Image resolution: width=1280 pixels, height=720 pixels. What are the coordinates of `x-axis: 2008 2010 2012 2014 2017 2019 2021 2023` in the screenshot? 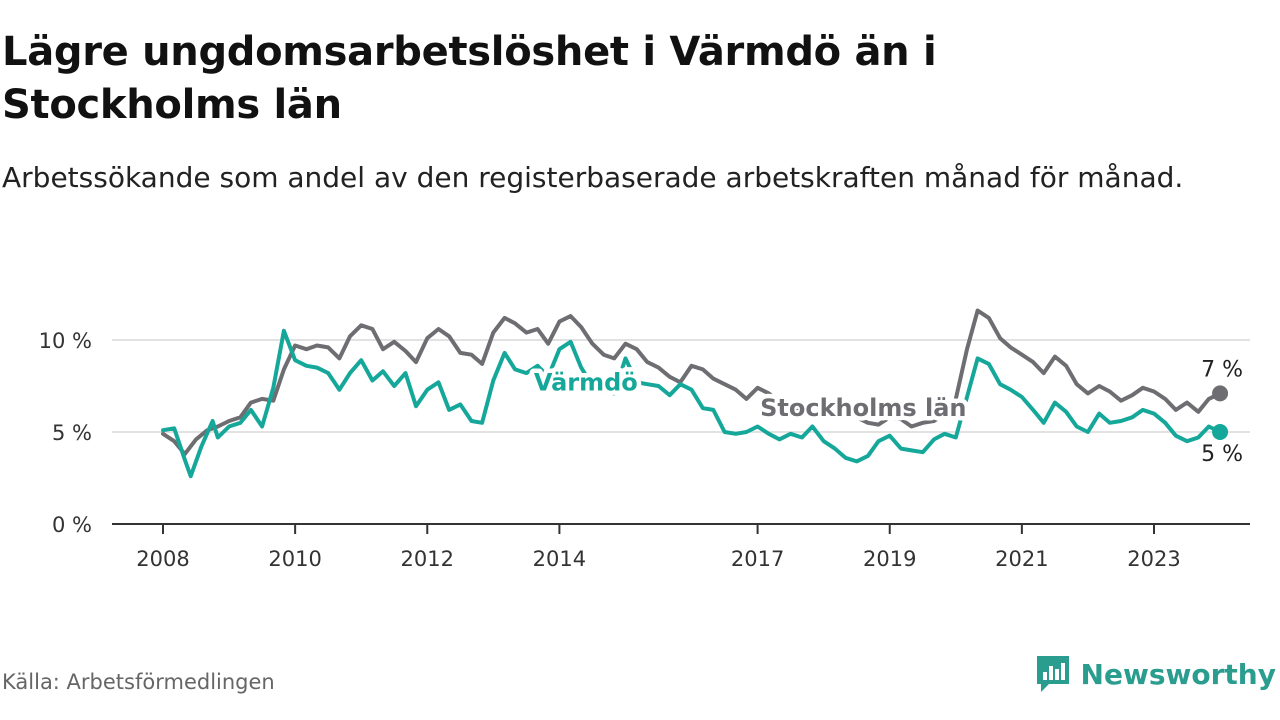 It's located at (681, 547).